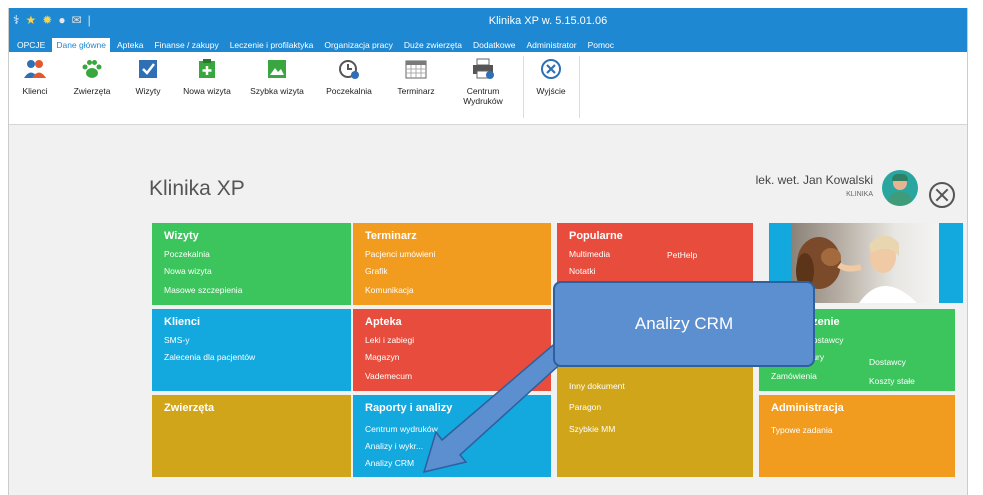 This screenshot has height=495, width=983. Describe the element at coordinates (92, 69) in the screenshot. I see `paw-icon` at that location.